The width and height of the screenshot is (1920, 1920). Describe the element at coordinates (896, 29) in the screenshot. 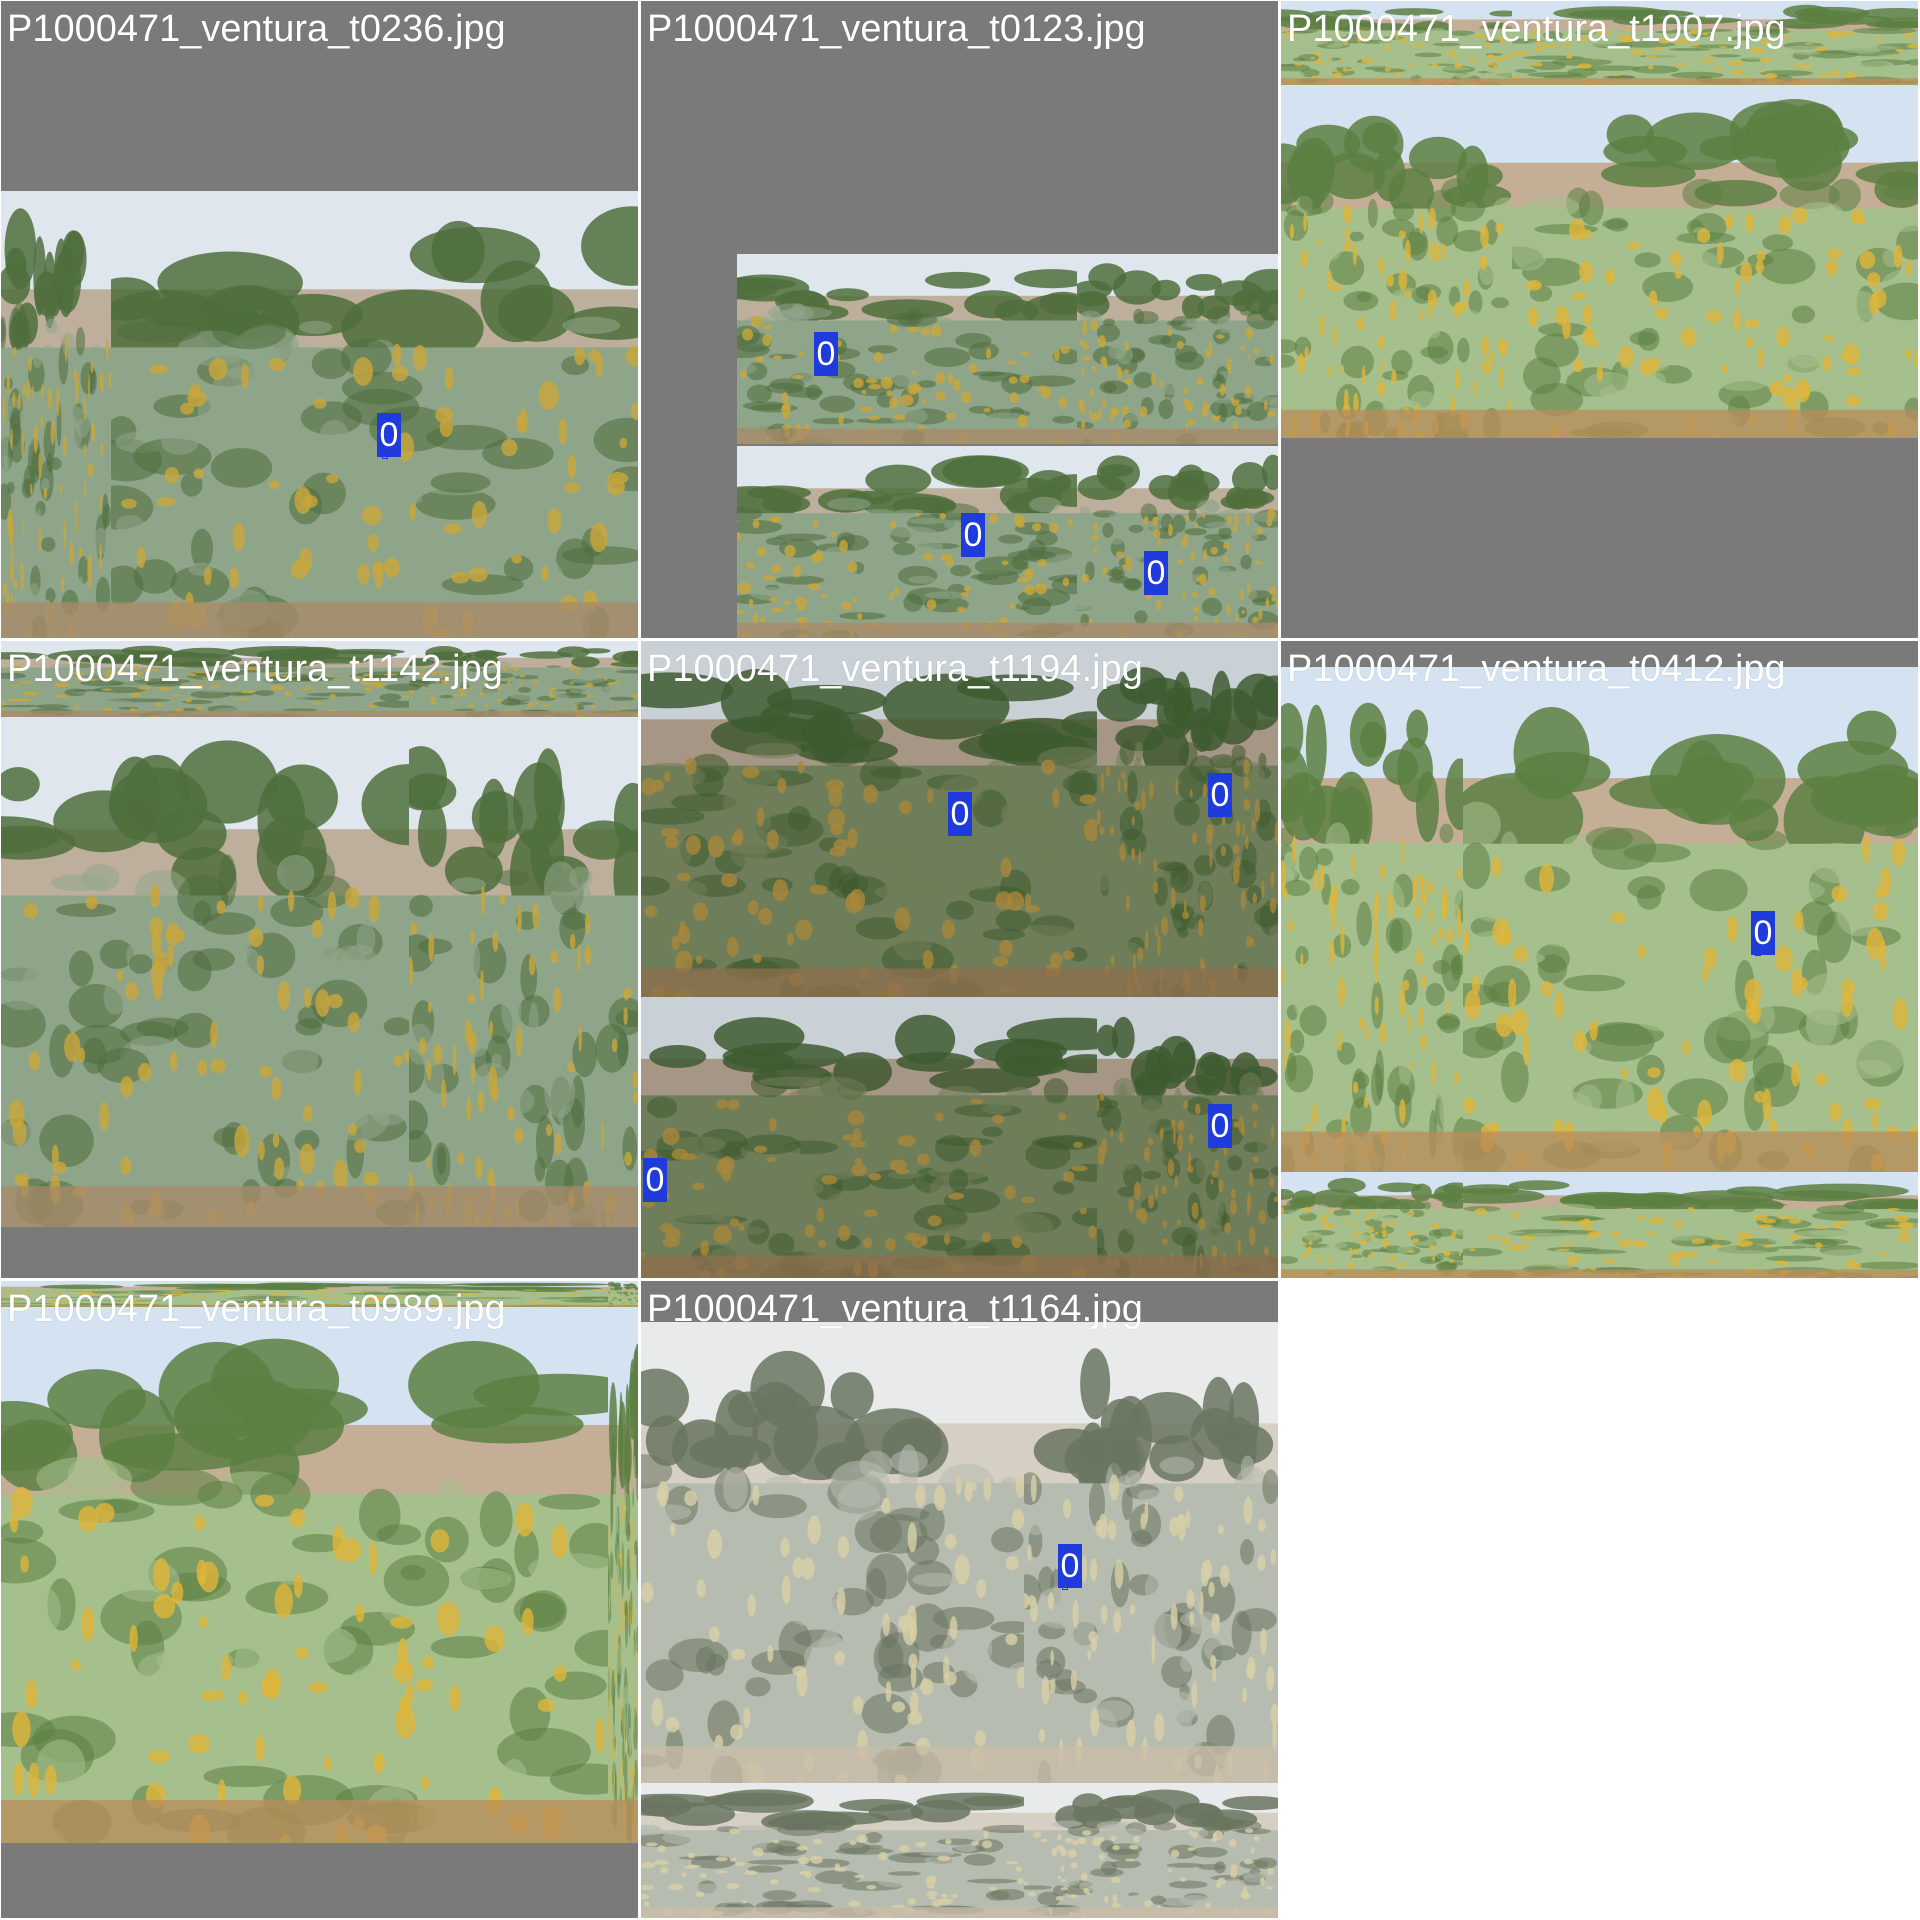

I see `image-filename: P1000471_ventura_t0123.jpg` at that location.